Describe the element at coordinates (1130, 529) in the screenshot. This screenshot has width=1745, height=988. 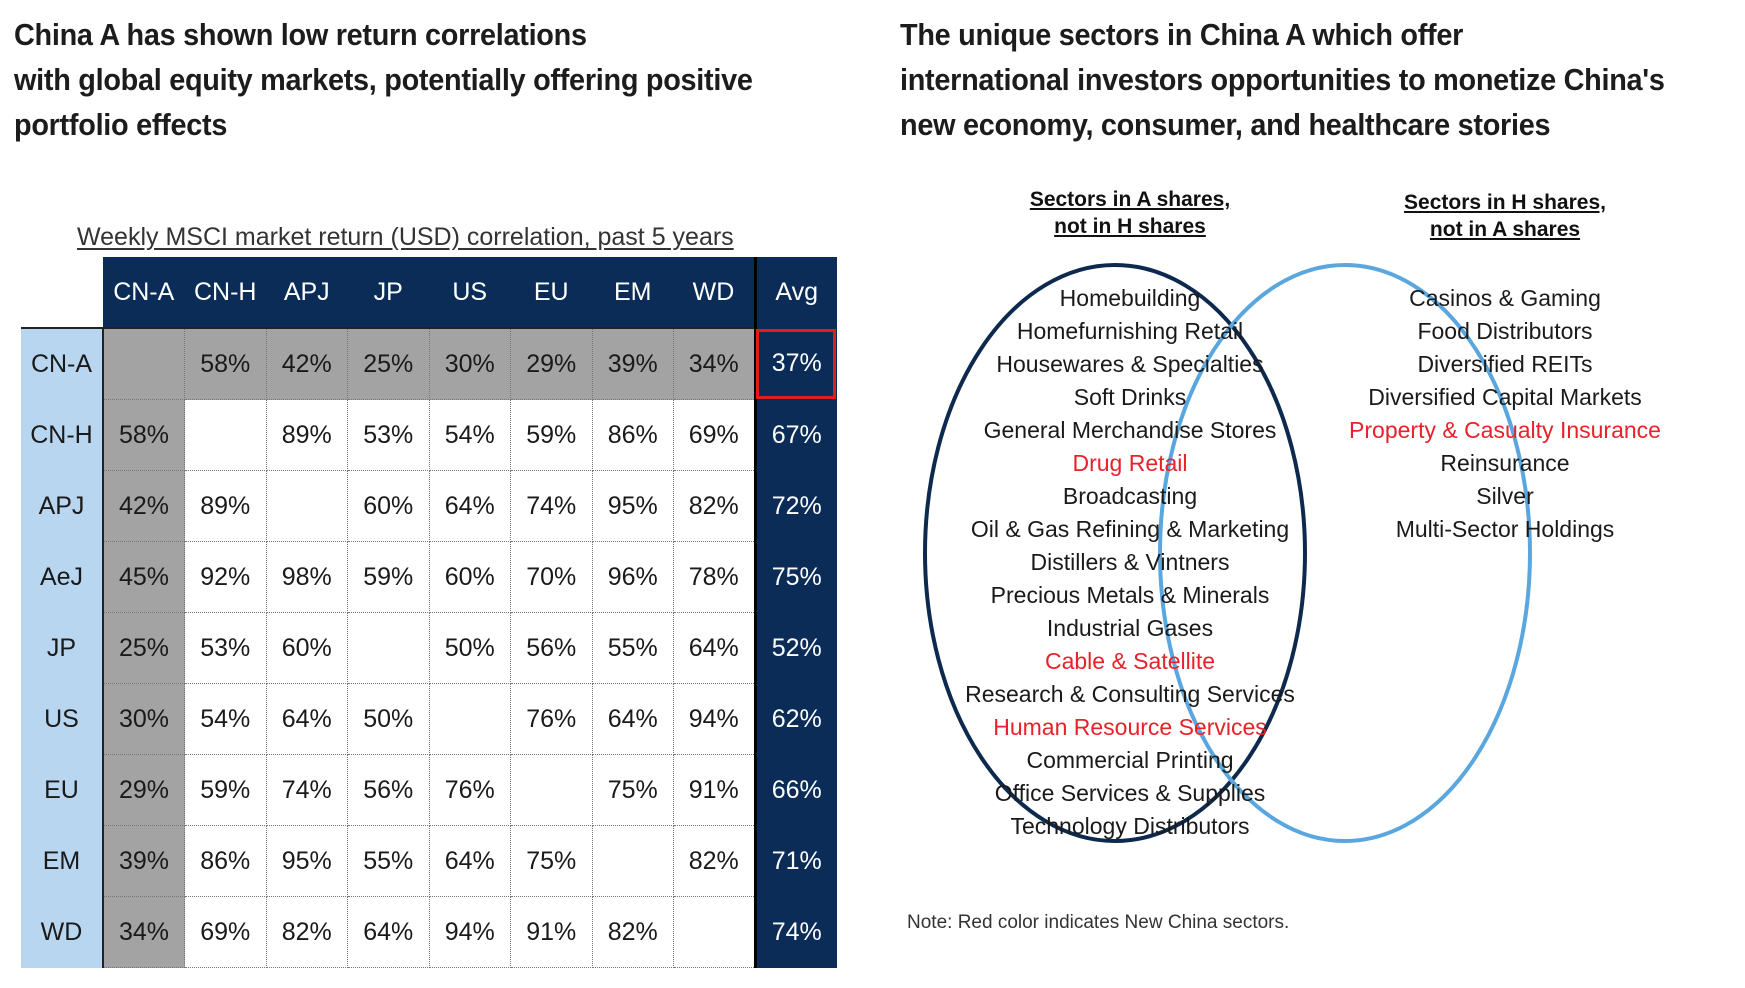
I see `a-sector-item: Oil & Gas Refining & Marketing` at that location.